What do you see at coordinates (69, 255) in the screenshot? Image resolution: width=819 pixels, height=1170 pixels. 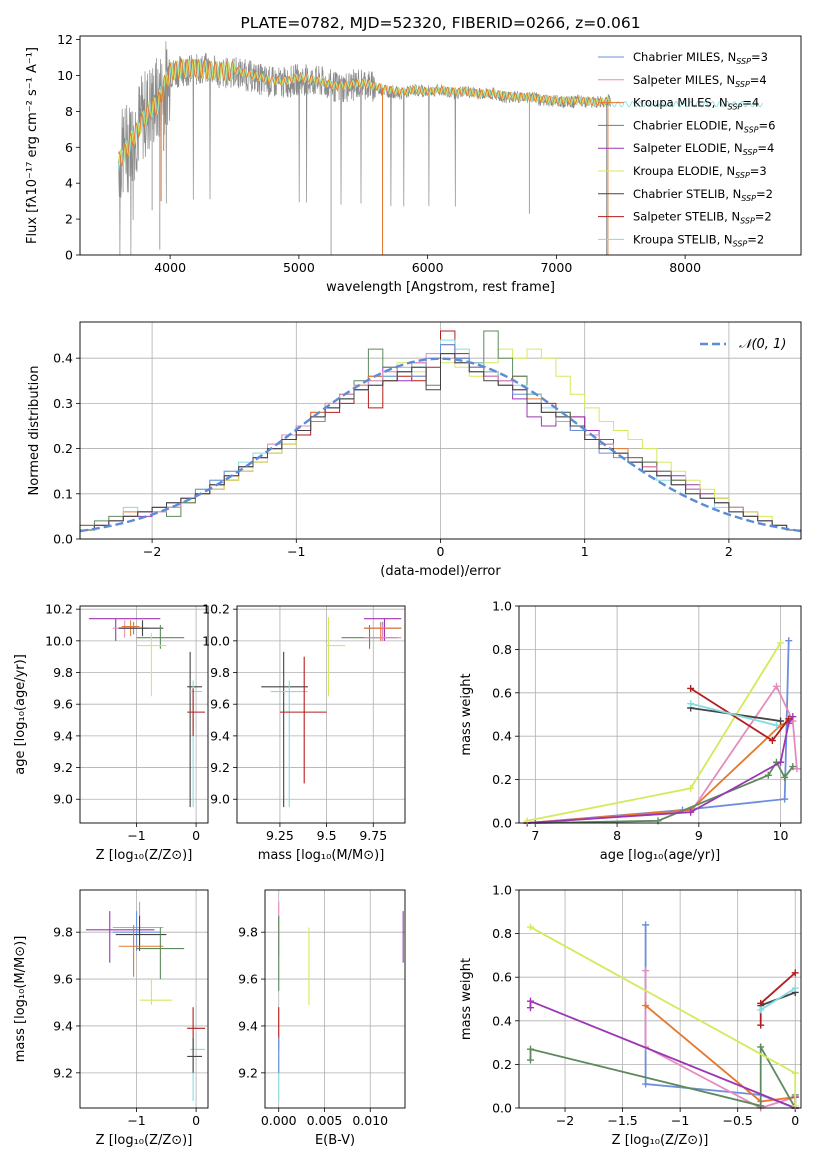 I see `y-tick-label: 0` at bounding box center [69, 255].